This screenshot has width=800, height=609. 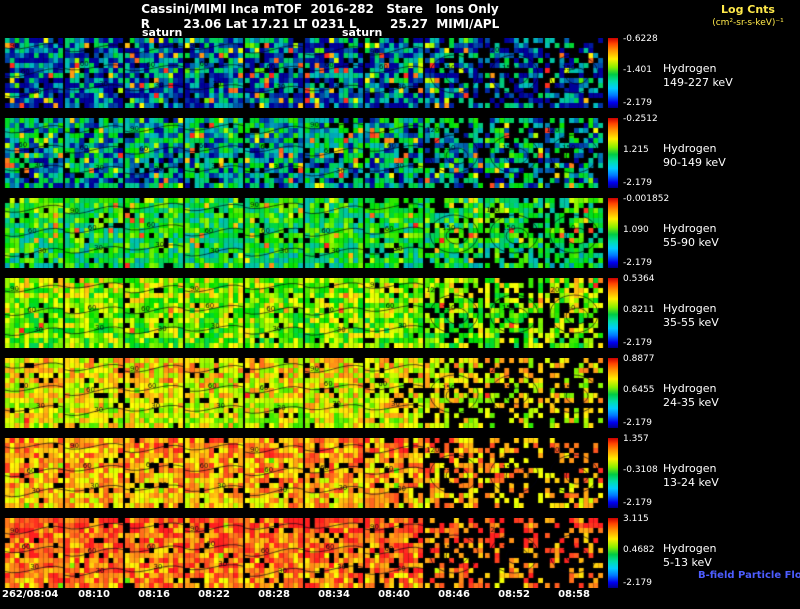 I want to click on colorbar-tick-mid: 1.215, so click(x=636, y=150).